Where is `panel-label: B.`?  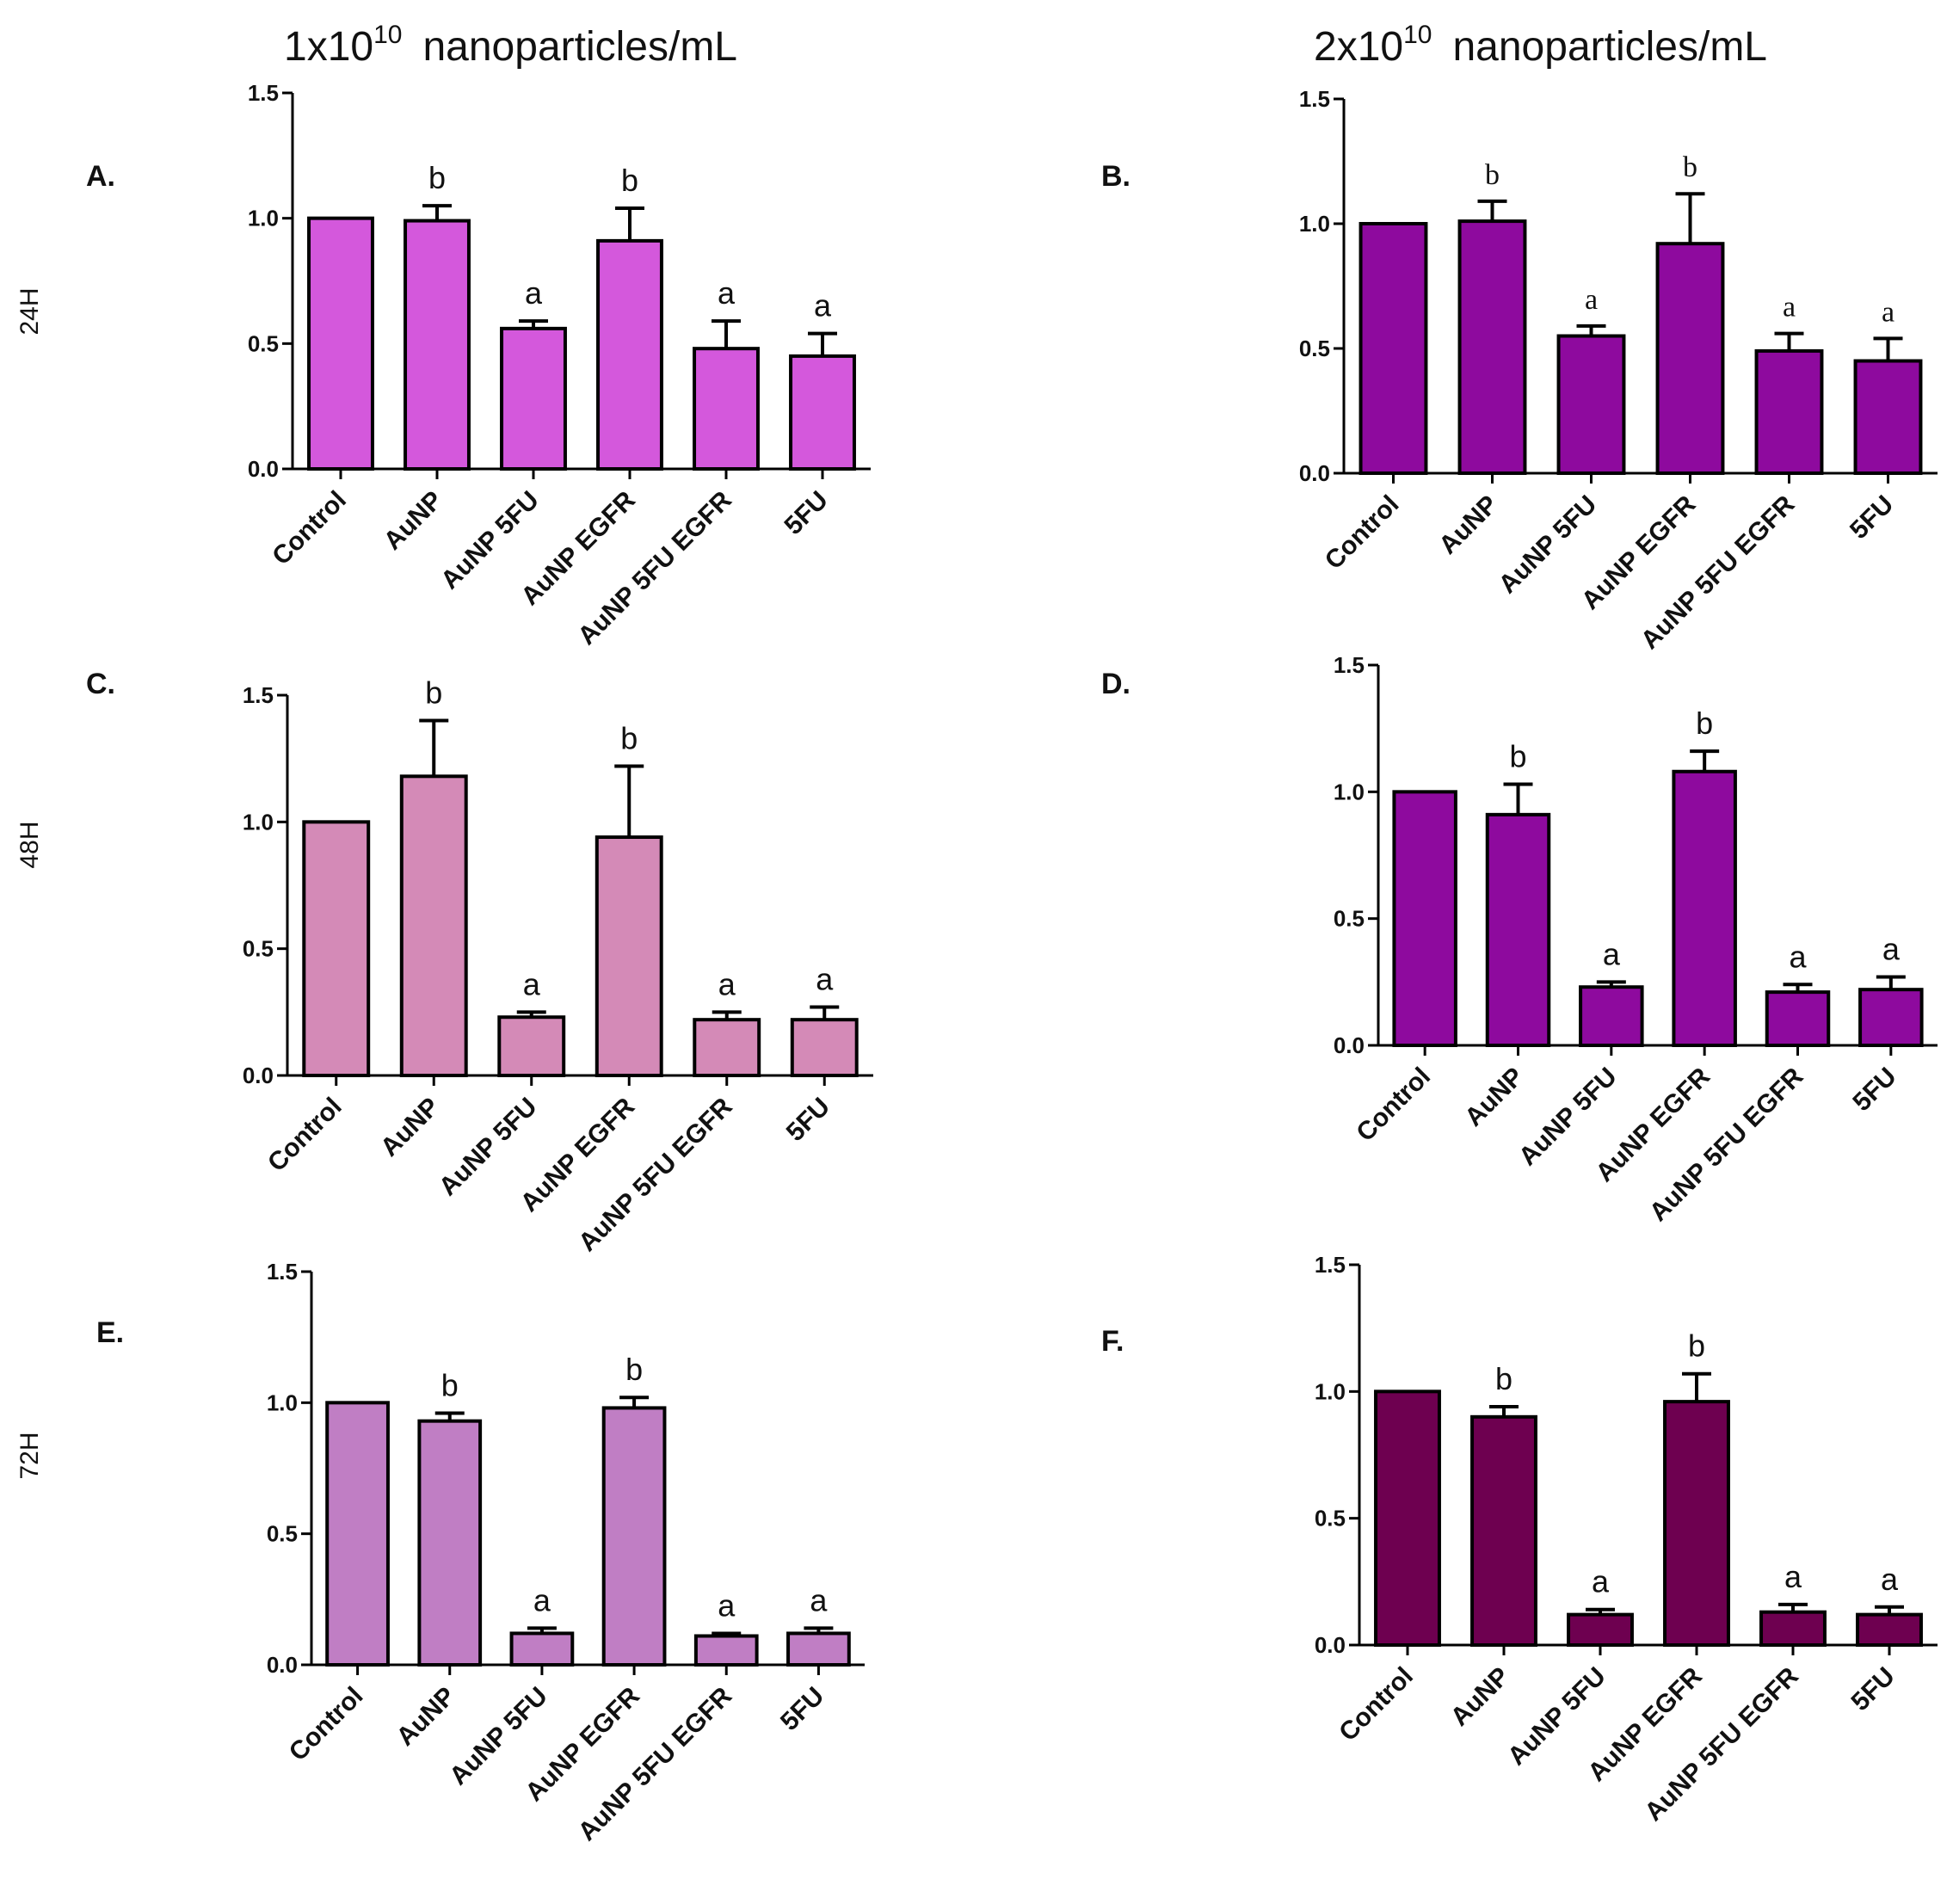 panel-label: B. is located at coordinates (1116, 176).